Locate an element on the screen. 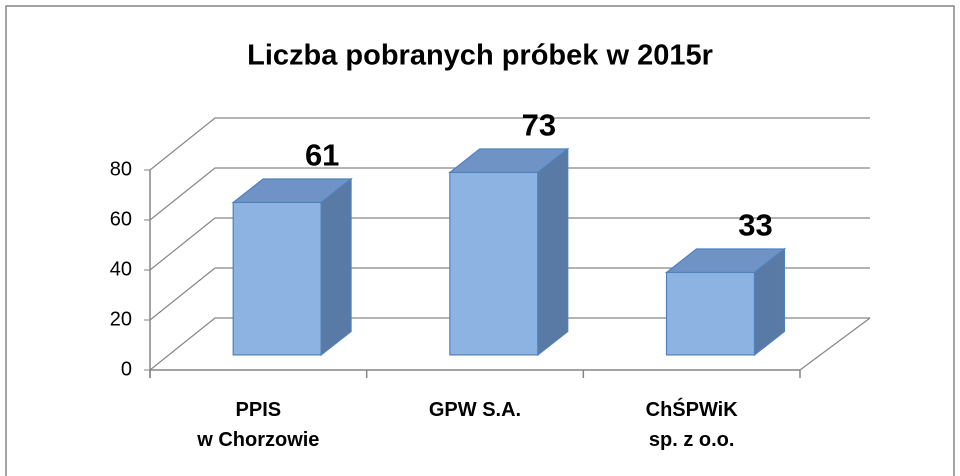  y-tick-label: 40 is located at coordinates (121, 269).